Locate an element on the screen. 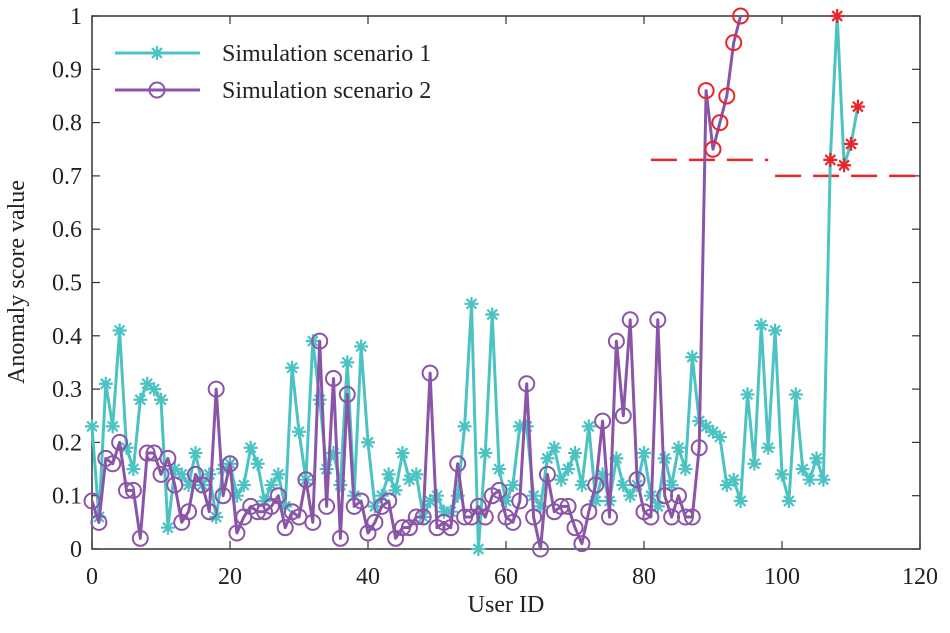 This screenshot has height=633, width=950. y-tick-label: 0.3 is located at coordinates (67, 390).